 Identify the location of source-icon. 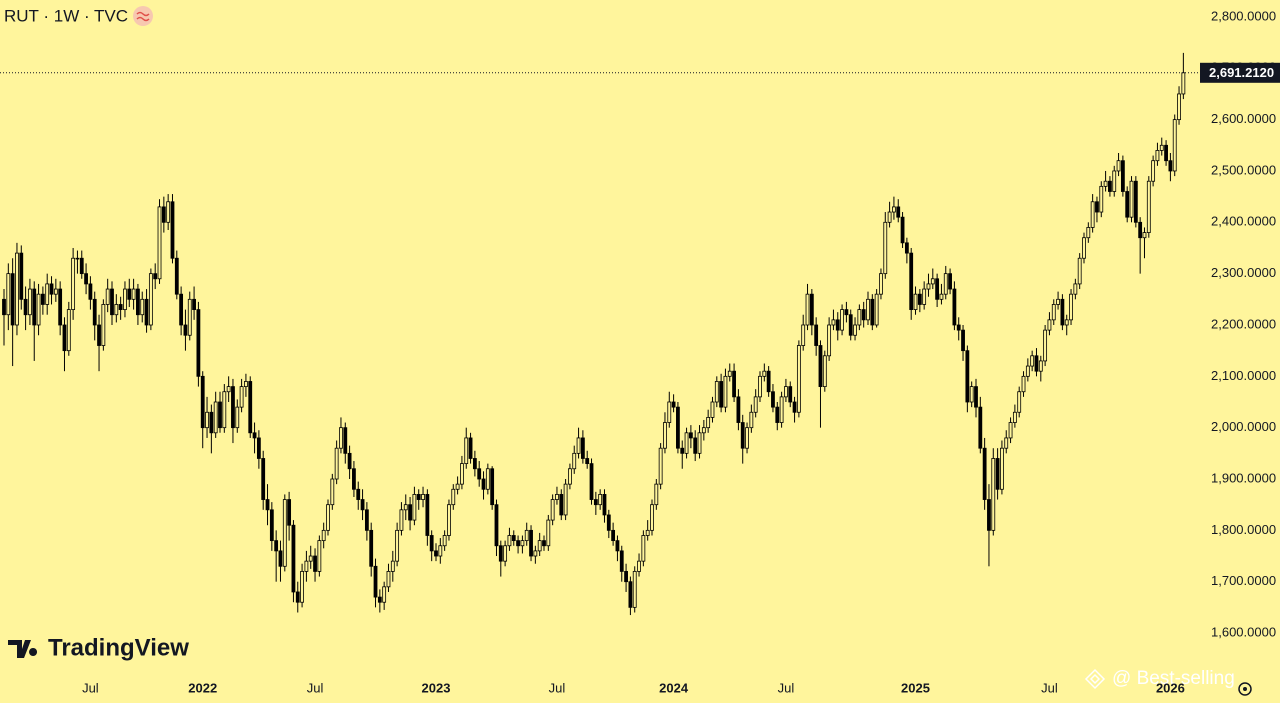
(143, 16).